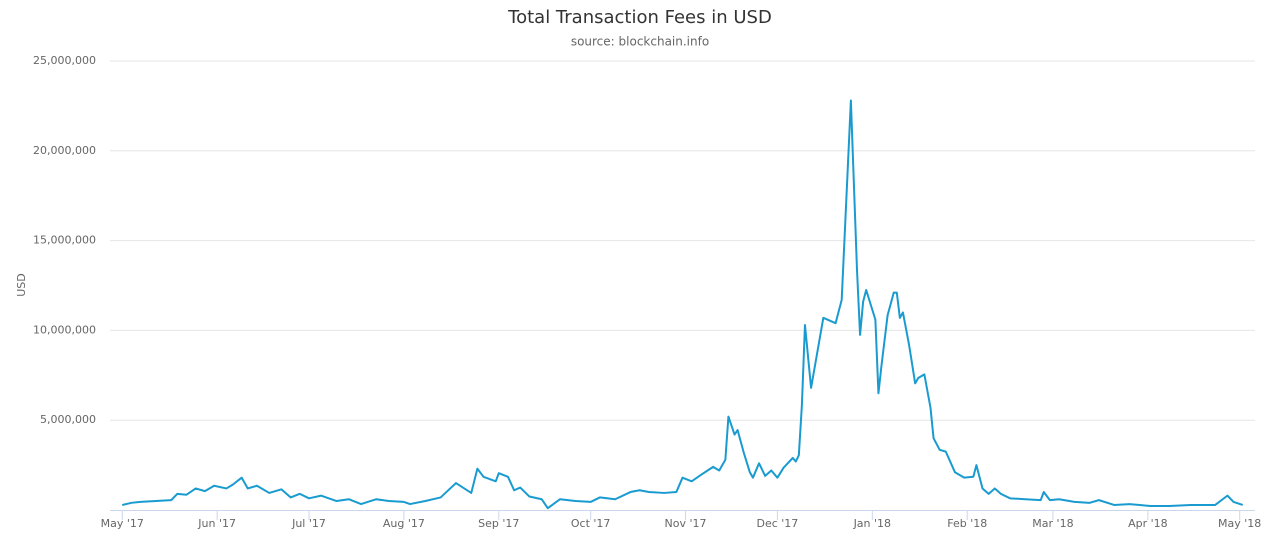 The height and width of the screenshot is (550, 1280). What do you see at coordinates (591, 523) in the screenshot?
I see `x-tick-label: Oct '17` at bounding box center [591, 523].